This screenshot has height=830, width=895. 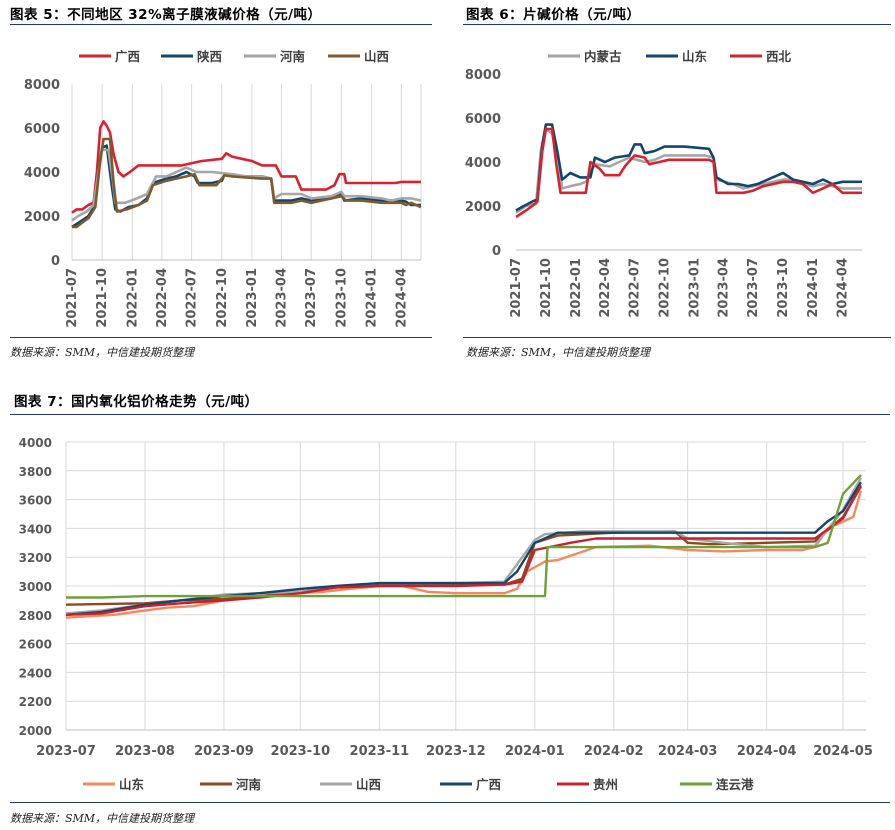 I want to click on c6-ytick-label: 4000, so click(x=483, y=163).